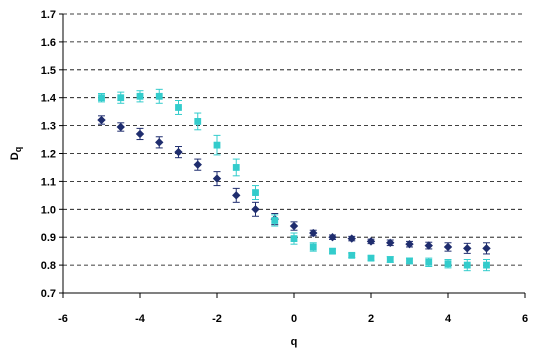  What do you see at coordinates (448, 319) in the screenshot?
I see `x-tick-label: 4` at bounding box center [448, 319].